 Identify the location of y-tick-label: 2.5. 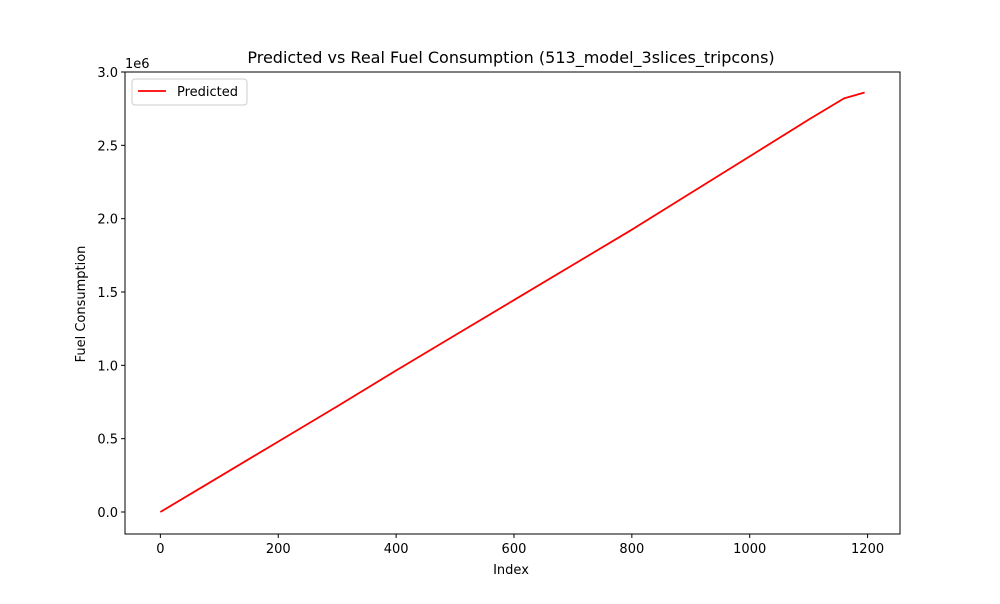
(107, 146).